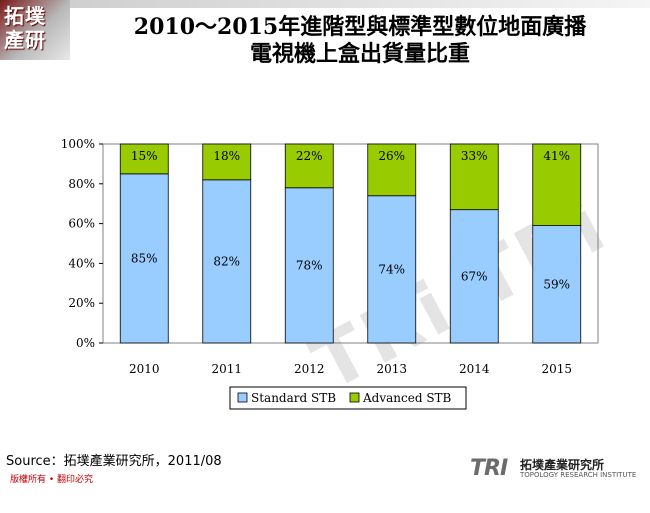  What do you see at coordinates (562, 465) in the screenshot?
I see `brand-name: 拓墣產業研究所` at bounding box center [562, 465].